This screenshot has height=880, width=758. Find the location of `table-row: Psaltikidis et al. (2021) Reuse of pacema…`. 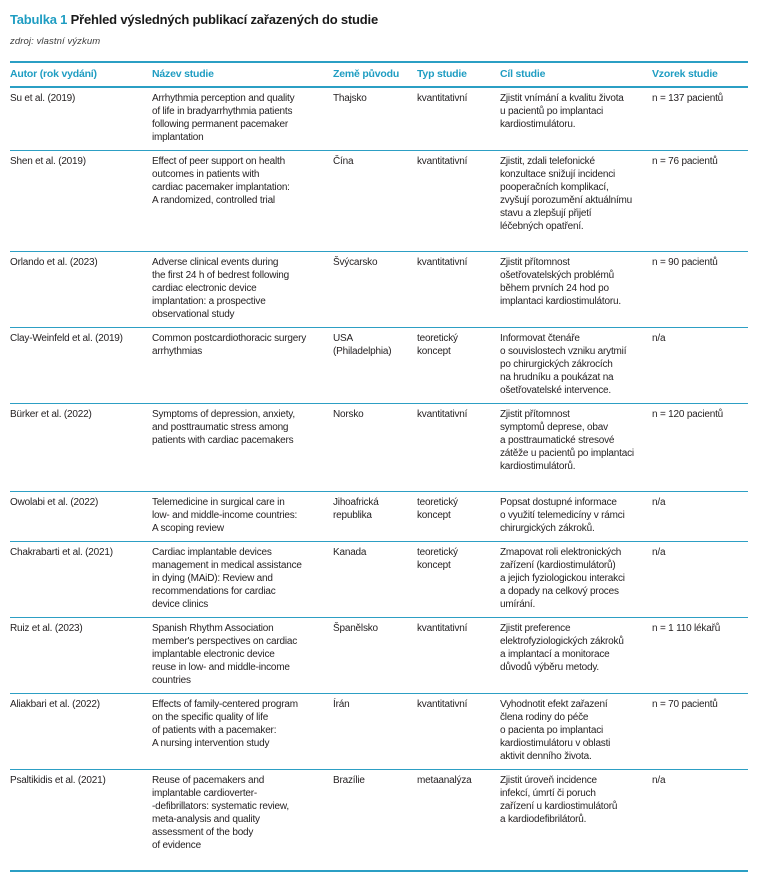

table-row: Psaltikidis et al. (2021) Reuse of pacema… is located at coordinates (379, 820).